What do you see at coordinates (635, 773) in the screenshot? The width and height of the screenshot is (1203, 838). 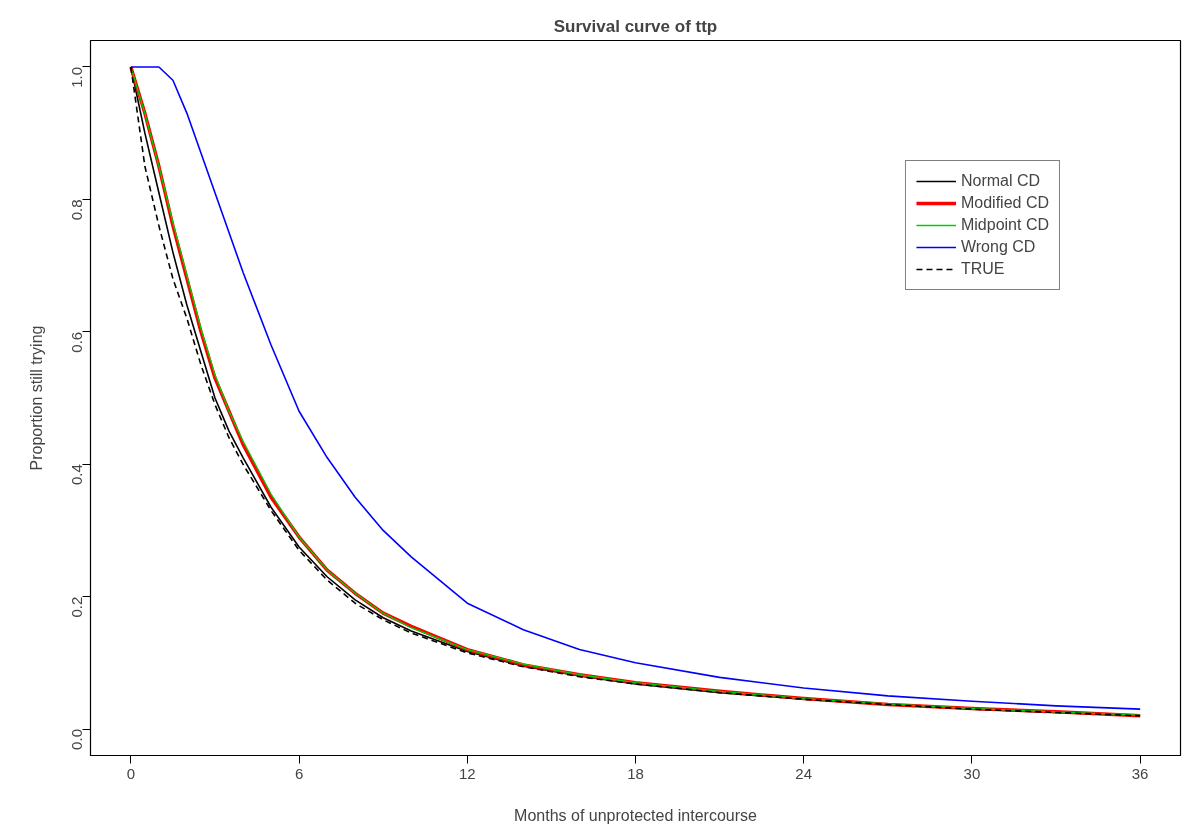 I see `x-tick-label: 18` at bounding box center [635, 773].